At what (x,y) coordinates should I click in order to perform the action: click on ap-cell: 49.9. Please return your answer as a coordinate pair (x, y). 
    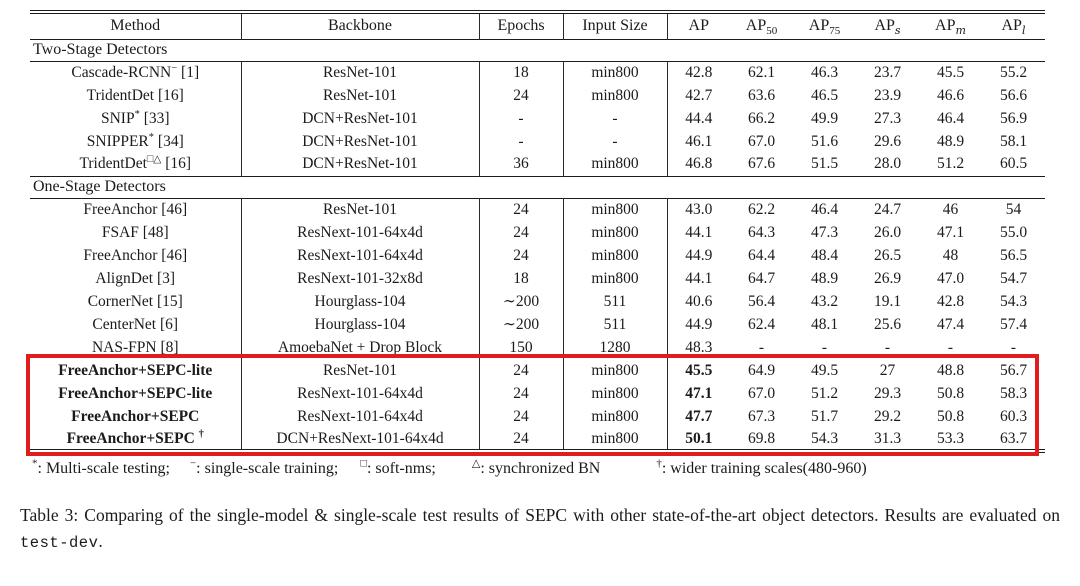
    Looking at the image, I should click on (824, 118).